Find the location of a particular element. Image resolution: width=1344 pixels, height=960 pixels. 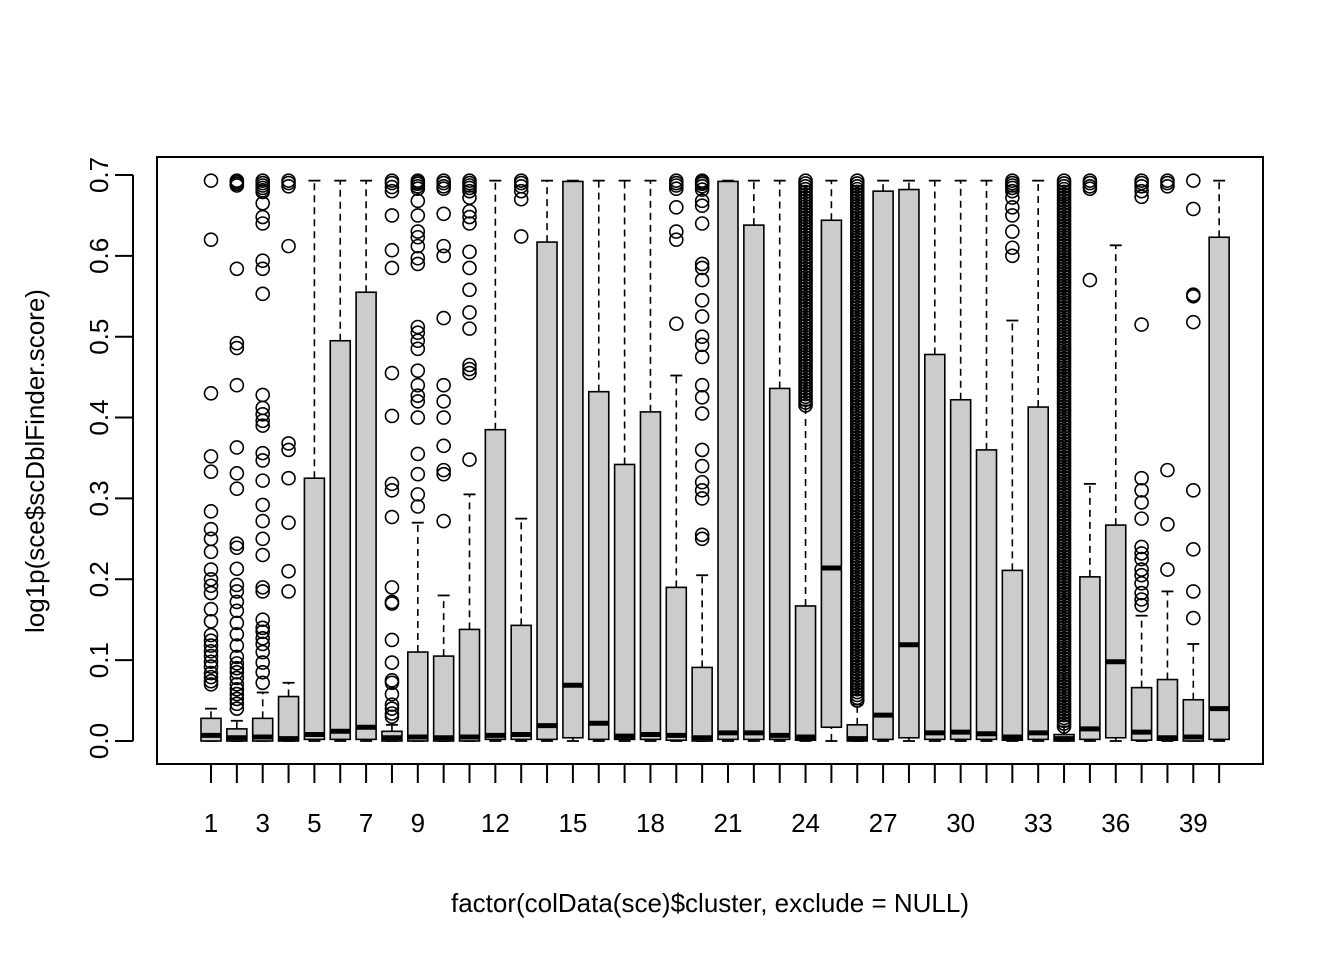

y-tick-label: 0.5 is located at coordinates (99, 337).